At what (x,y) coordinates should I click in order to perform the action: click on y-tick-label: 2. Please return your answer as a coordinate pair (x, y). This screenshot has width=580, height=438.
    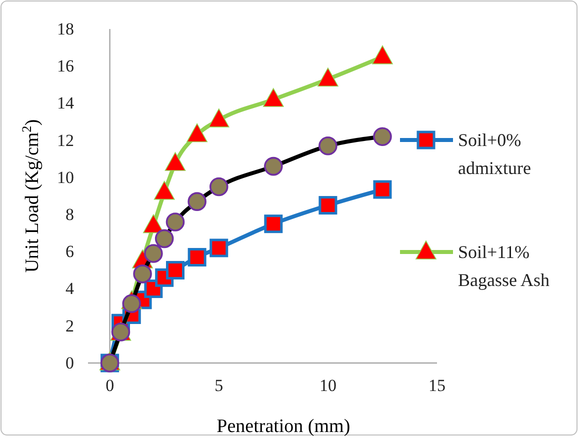
    Looking at the image, I should click on (70, 326).